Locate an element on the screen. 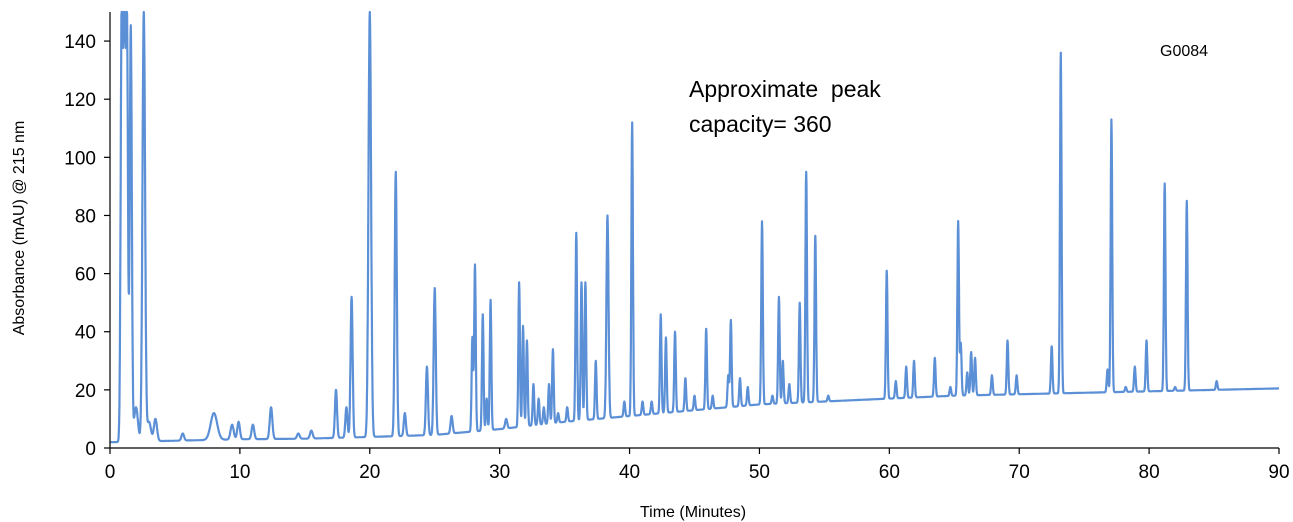 Image resolution: width=1293 pixels, height=522 pixels. y-tick-label: 60 is located at coordinates (85, 275).